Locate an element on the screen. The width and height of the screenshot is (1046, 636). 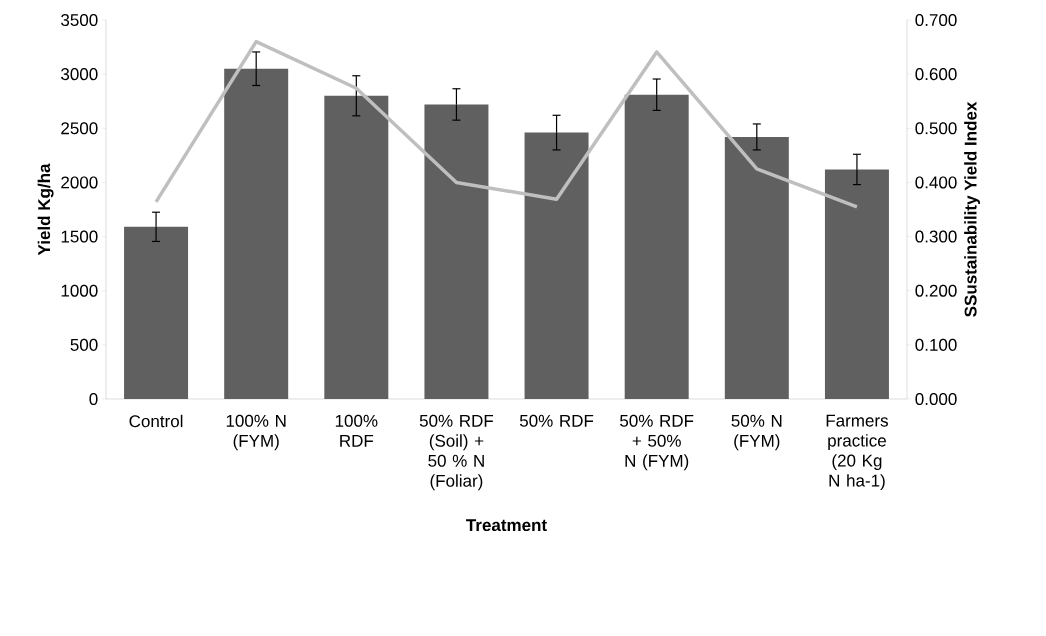
x-tick-label: 100% RDF is located at coordinates (356, 430).